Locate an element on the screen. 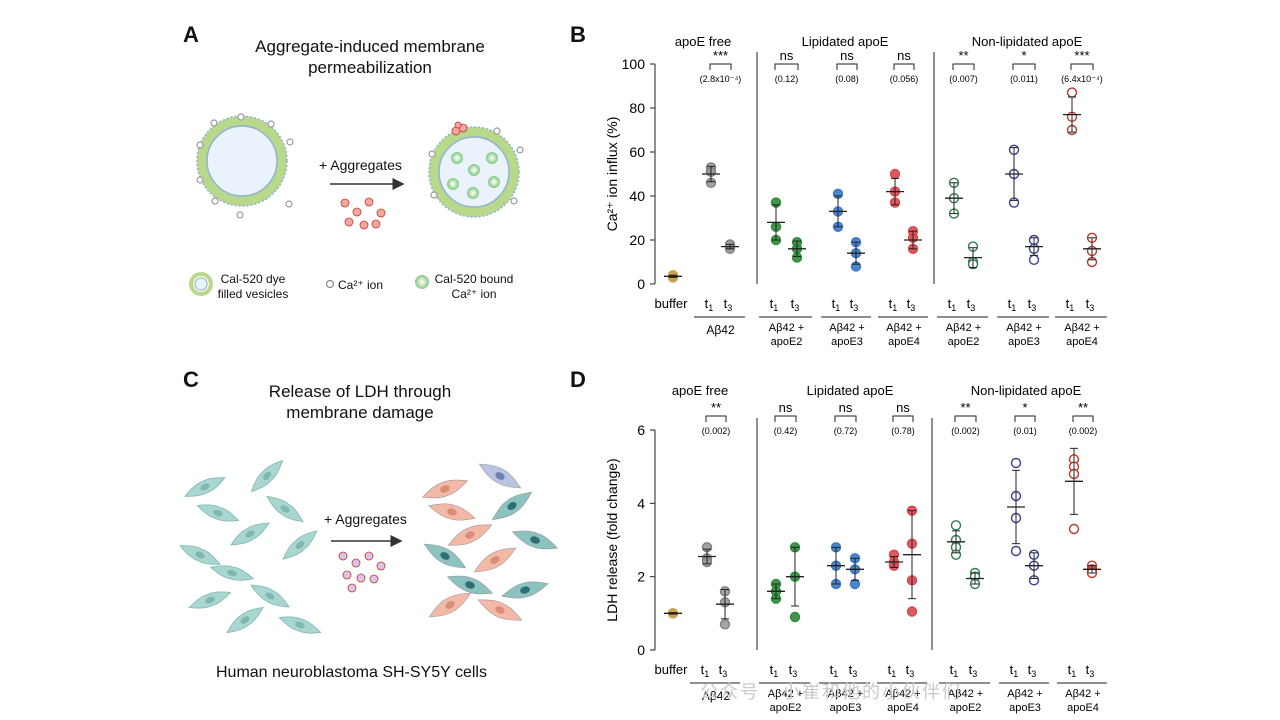 Image resolution: width=1280 pixels, height=720 pixels. panel-c-schematic is located at coordinates (369, 546).